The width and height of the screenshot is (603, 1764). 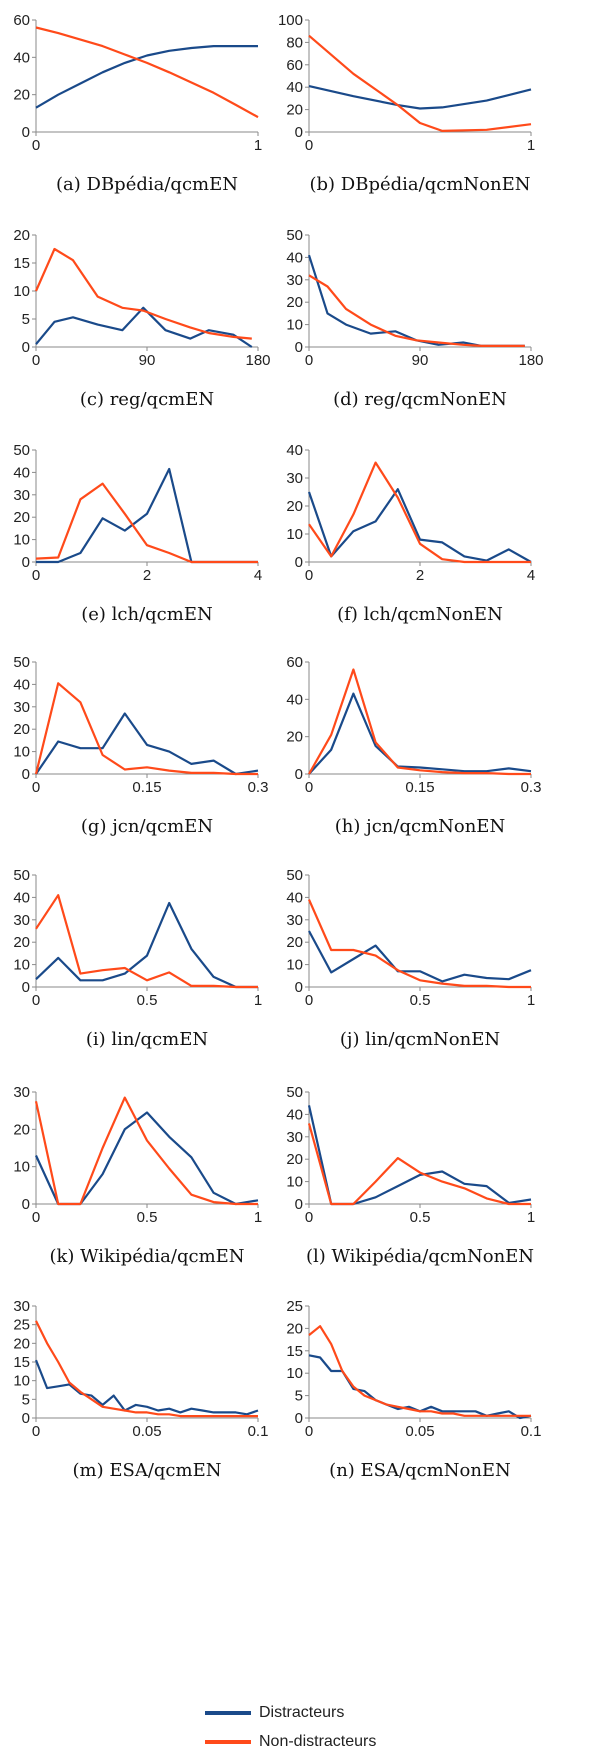 I want to click on chart-f: 0 10 20 30 40 0 2 4 (f) lch/qcmNonEN, so click(x=410, y=533).